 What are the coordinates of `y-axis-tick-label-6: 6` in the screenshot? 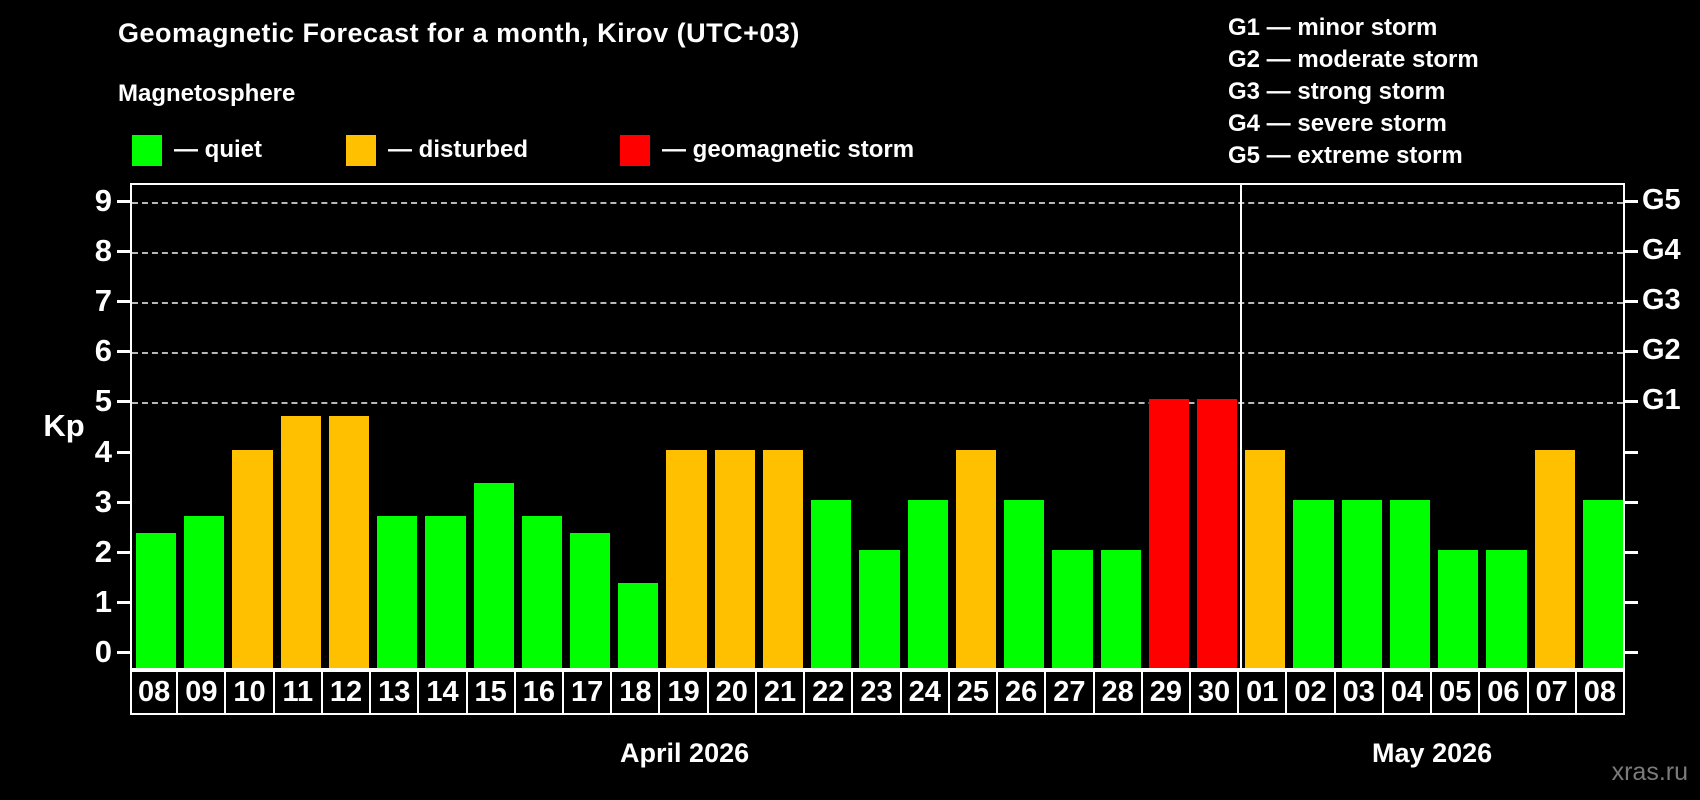 It's located at (103, 351).